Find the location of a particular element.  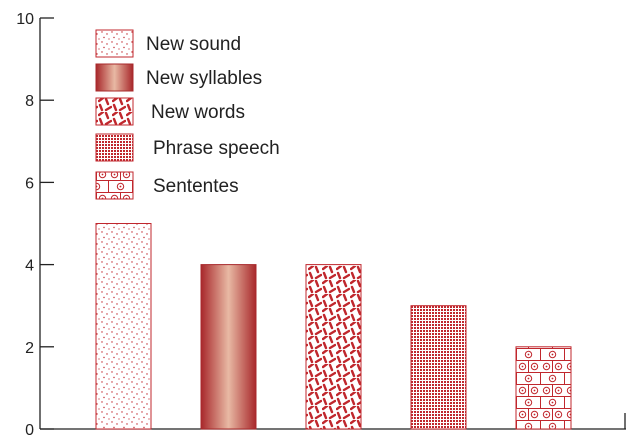

legend-label-new-words: New words is located at coordinates (198, 112).